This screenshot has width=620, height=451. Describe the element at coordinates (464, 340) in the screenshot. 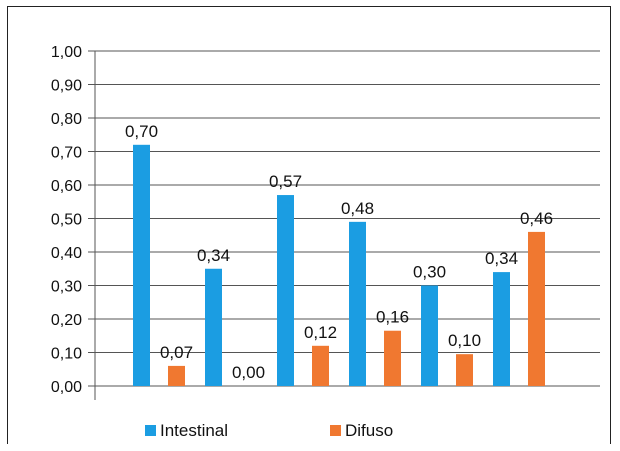

I see `data-label: 0,10` at that location.